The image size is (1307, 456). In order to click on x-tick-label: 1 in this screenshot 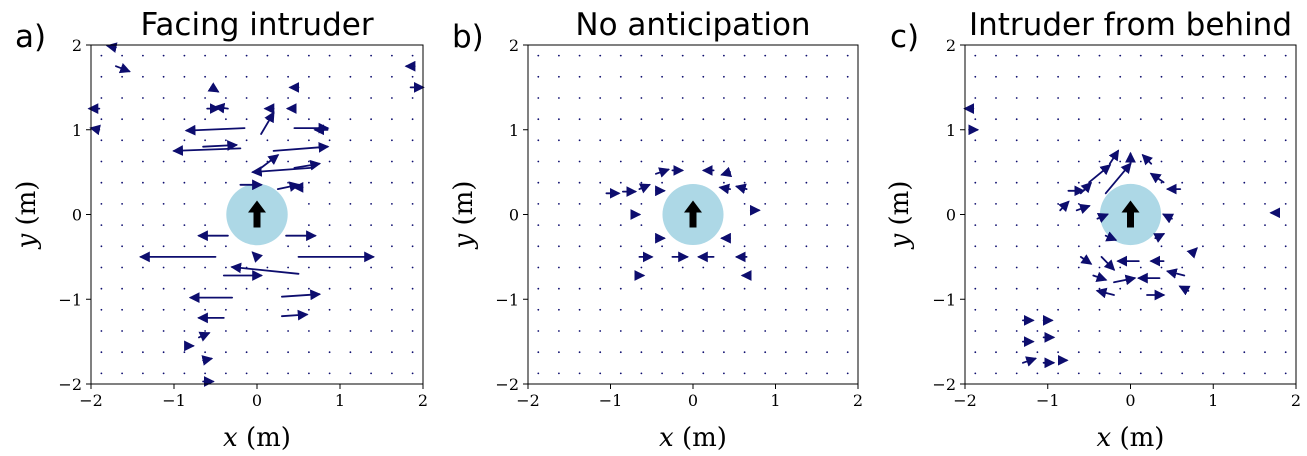, I will do `click(775, 400)`.